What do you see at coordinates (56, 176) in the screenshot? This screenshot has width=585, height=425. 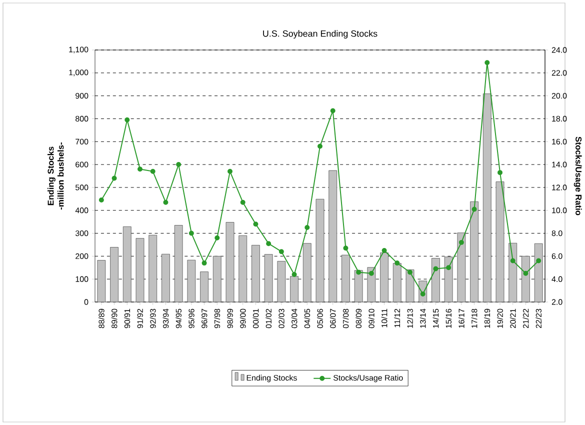 I see `y-axis-title: Ending Stocks -million bushels-` at bounding box center [56, 176].